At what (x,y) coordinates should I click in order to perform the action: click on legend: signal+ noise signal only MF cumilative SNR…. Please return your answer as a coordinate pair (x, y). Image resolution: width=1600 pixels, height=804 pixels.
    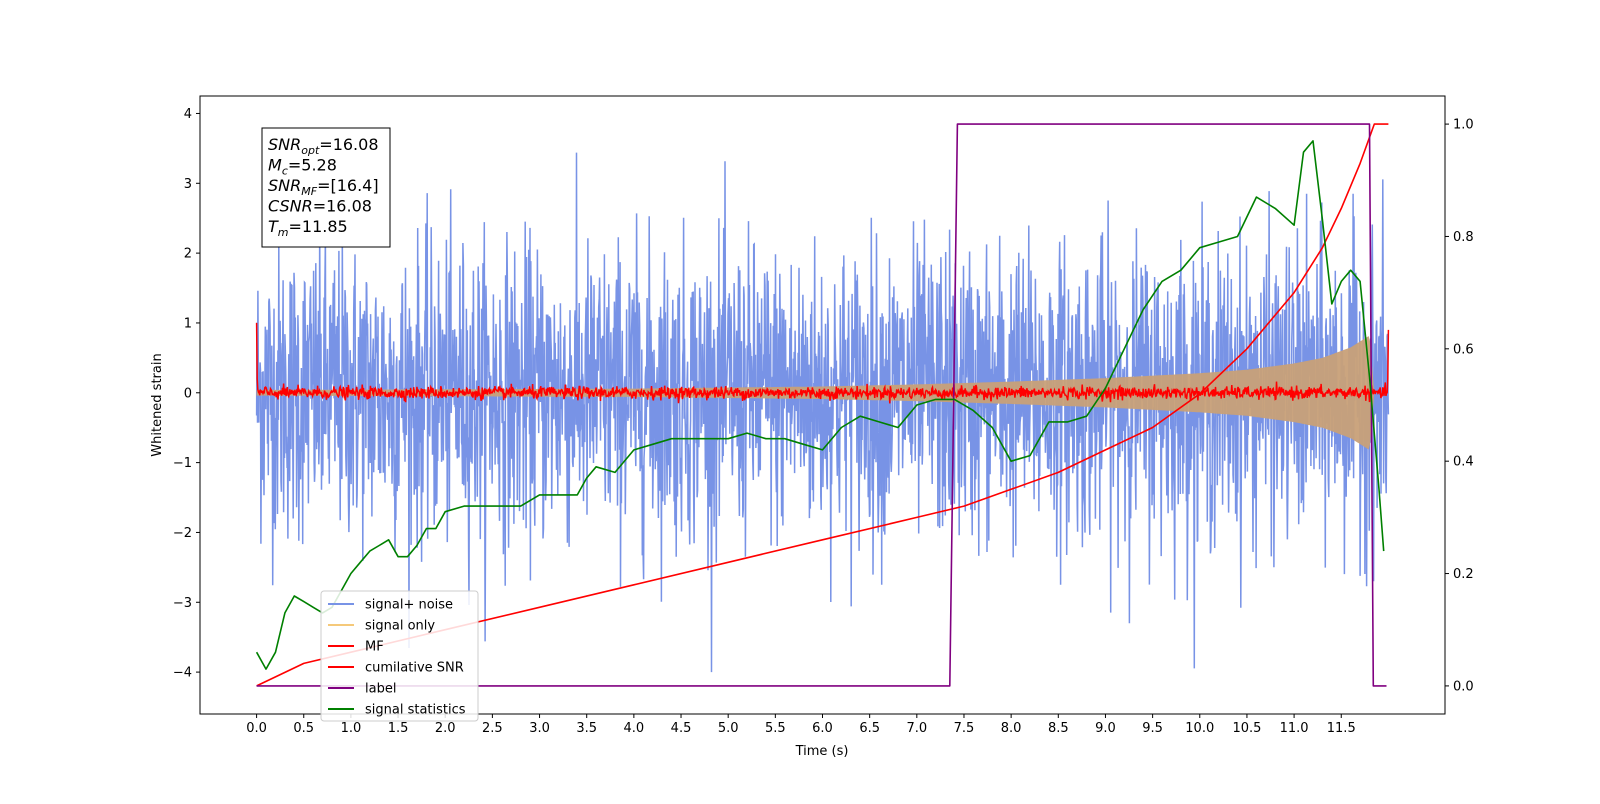
    Looking at the image, I should click on (399, 656).